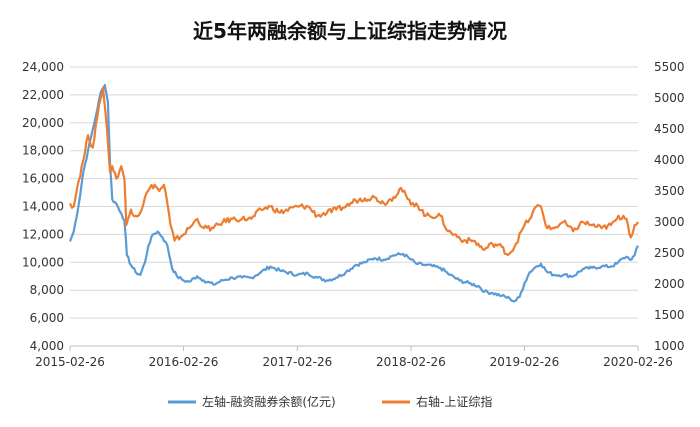 This screenshot has height=427, width=700. What do you see at coordinates (43, 234) in the screenshot?
I see `left-tick-label: 12,000` at bounding box center [43, 234].